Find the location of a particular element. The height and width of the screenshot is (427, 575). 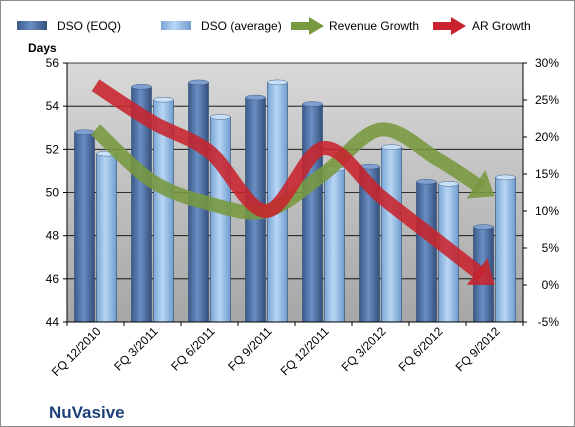

x-tick-label: FQ 12/2011 is located at coordinates (305, 351).